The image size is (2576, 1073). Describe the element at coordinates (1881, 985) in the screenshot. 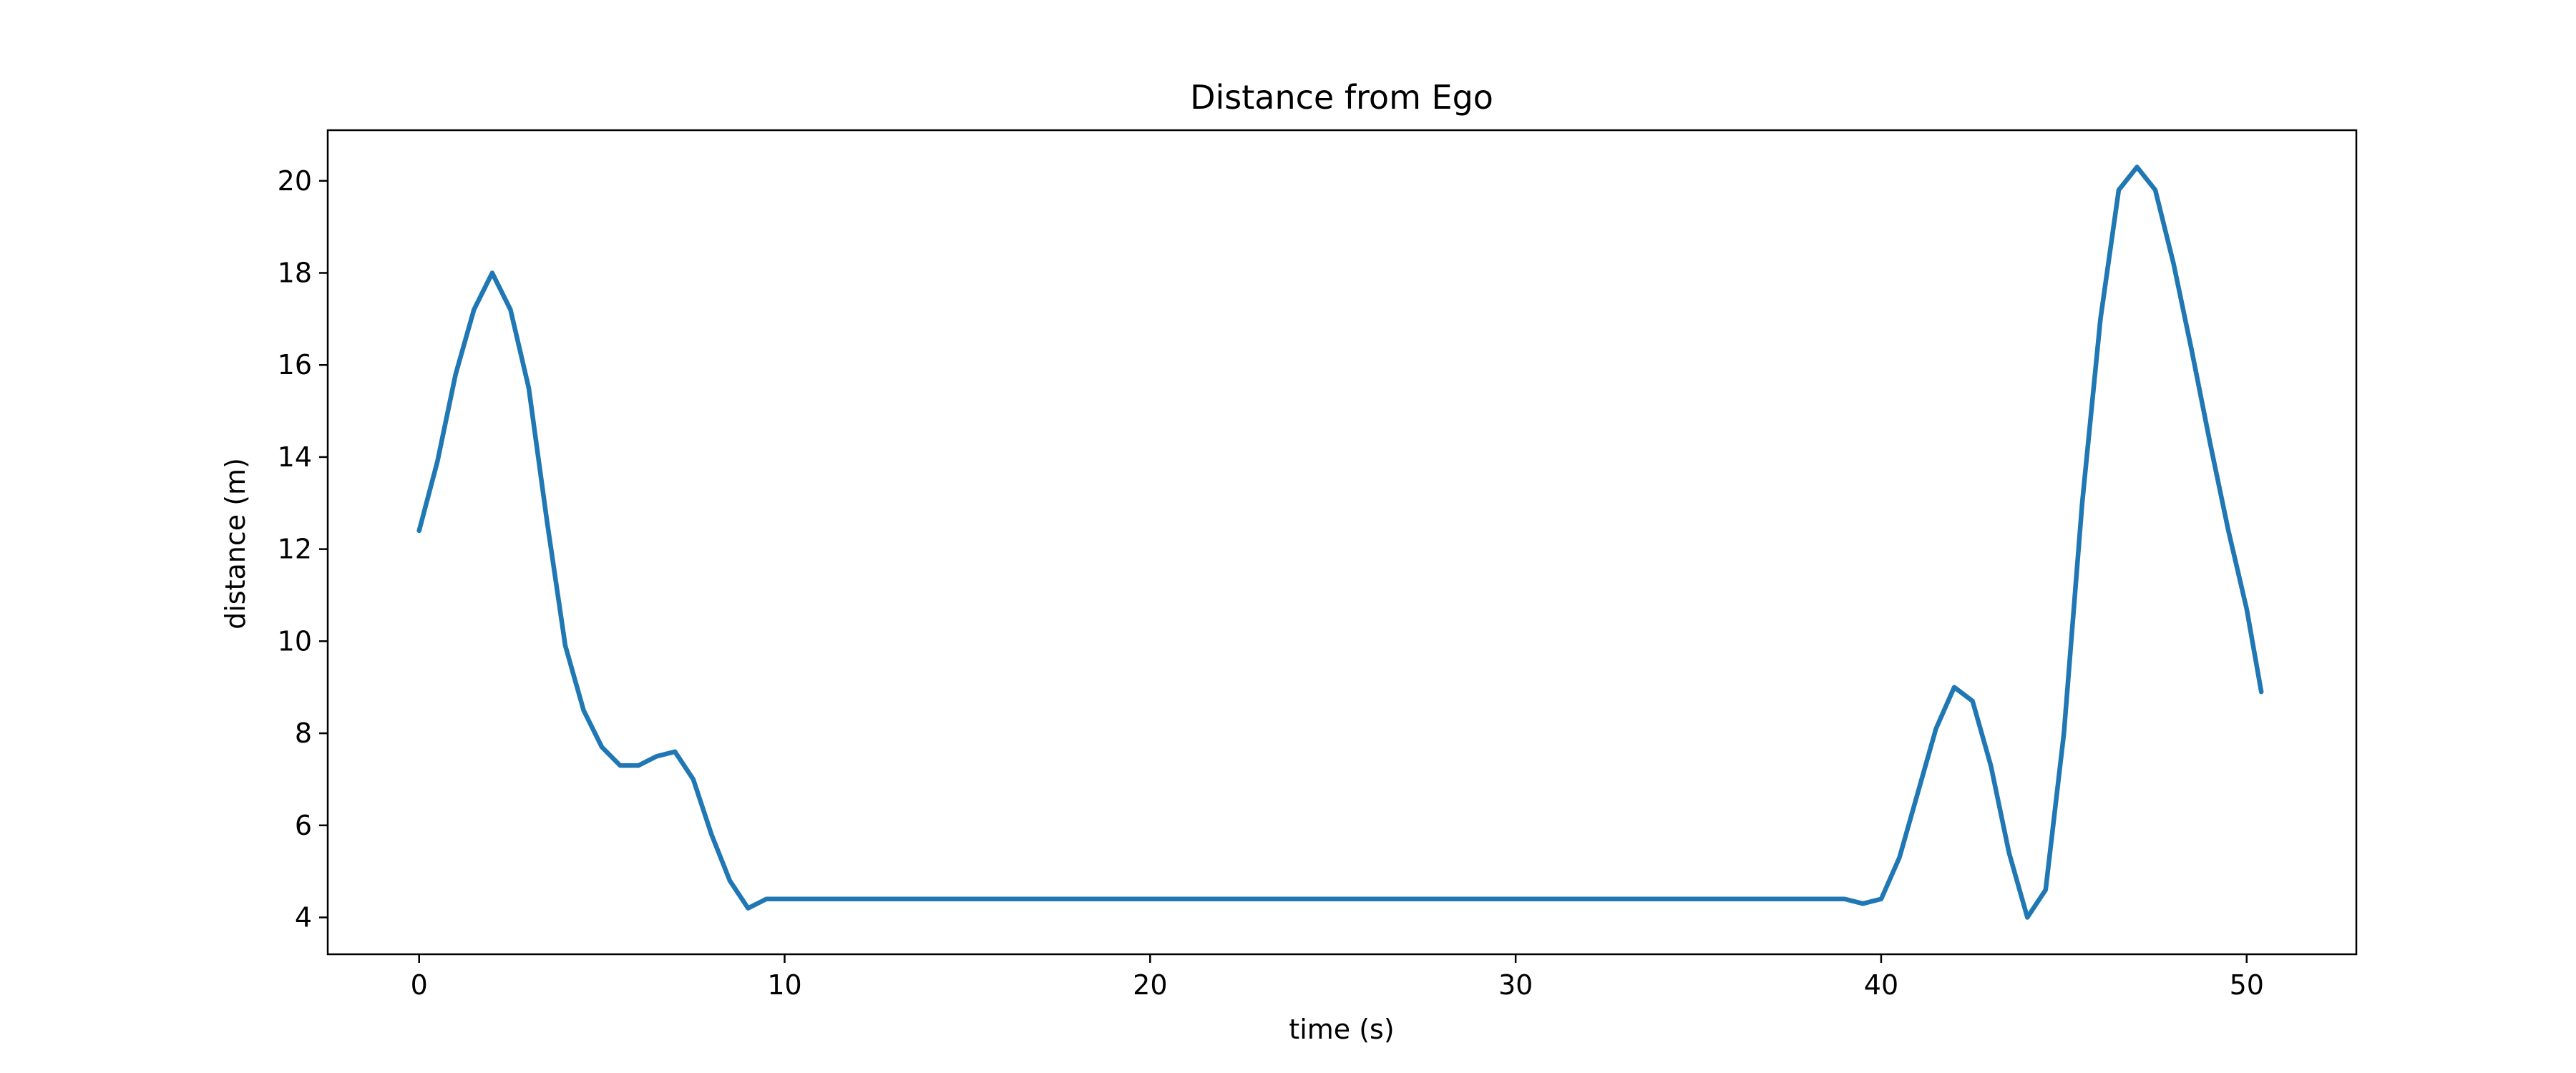

I see `x-tick-label: 40` at that location.